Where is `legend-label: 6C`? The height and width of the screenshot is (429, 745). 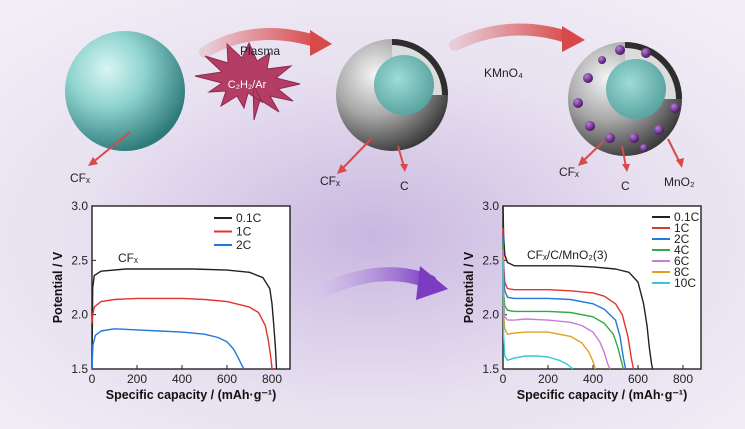 legend-label: 6C is located at coordinates (682, 261).